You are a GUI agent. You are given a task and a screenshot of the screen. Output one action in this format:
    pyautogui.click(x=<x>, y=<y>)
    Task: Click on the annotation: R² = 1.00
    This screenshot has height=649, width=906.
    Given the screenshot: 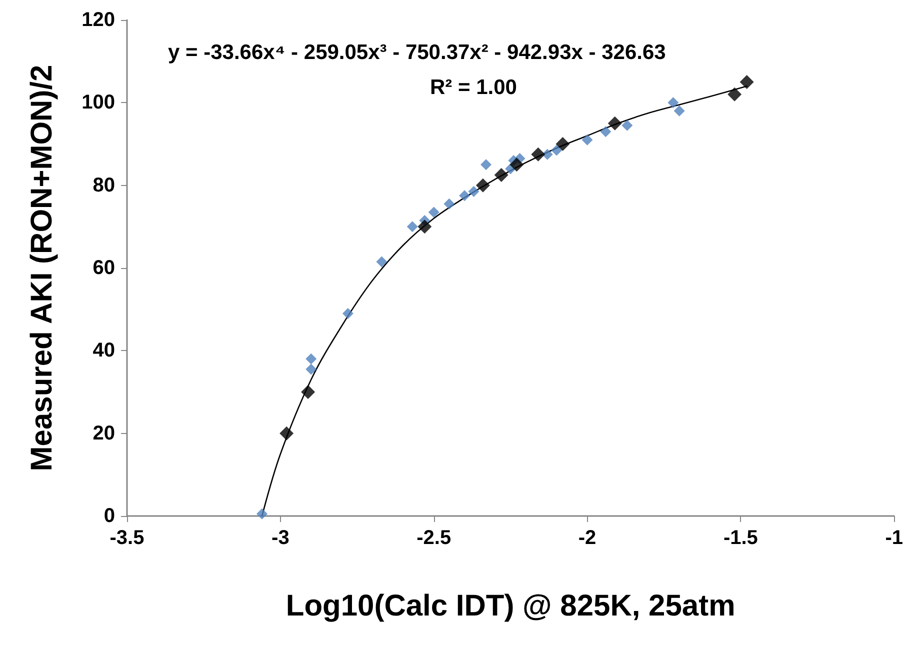 What is the action you would take?
    pyautogui.click(x=473, y=87)
    